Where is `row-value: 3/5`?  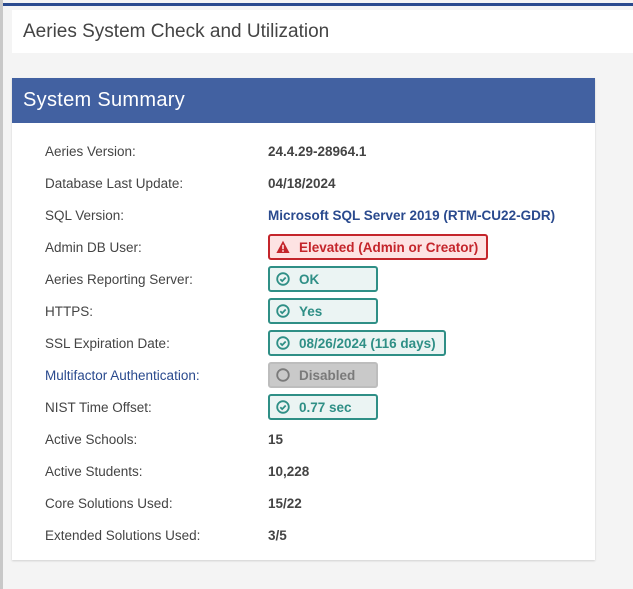
row-value: 3/5 is located at coordinates (277, 535).